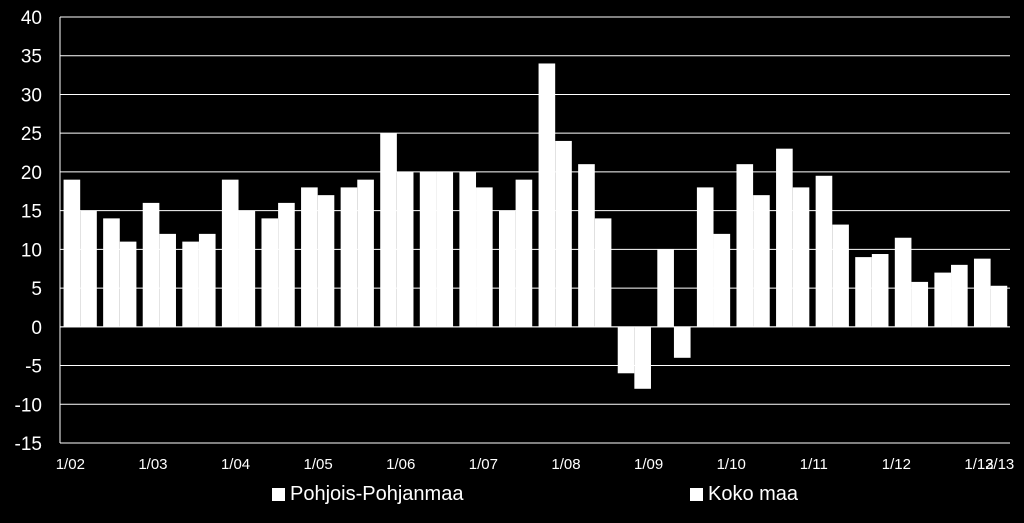 The width and height of the screenshot is (1024, 523). I want to click on x-tick-label: 1/09, so click(648, 464).